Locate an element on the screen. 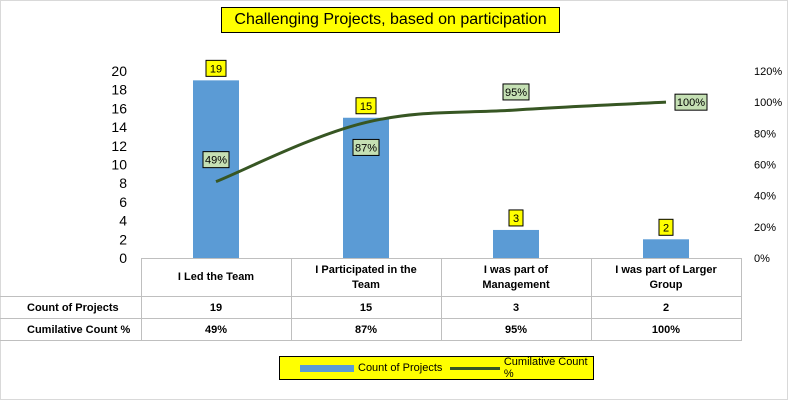 This screenshot has height=400, width=788. y-right-tick-label: 100% is located at coordinates (768, 103).